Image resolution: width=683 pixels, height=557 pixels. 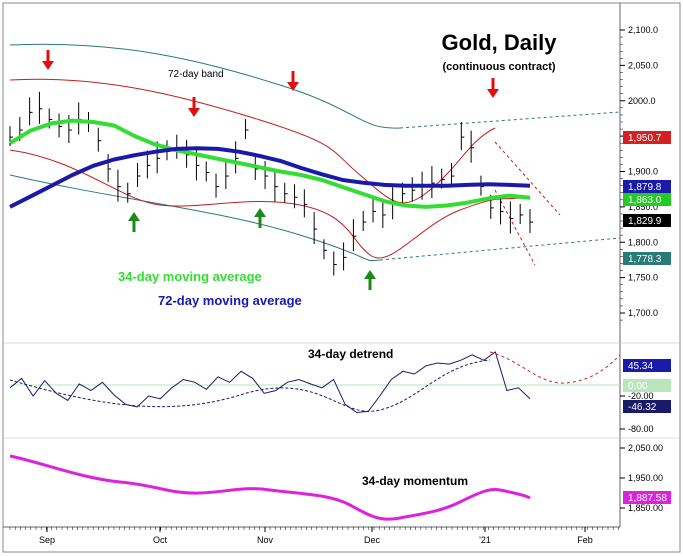 What do you see at coordinates (643, 207) in the screenshot?
I see `y-tick-label: 1,850.0` at bounding box center [643, 207].